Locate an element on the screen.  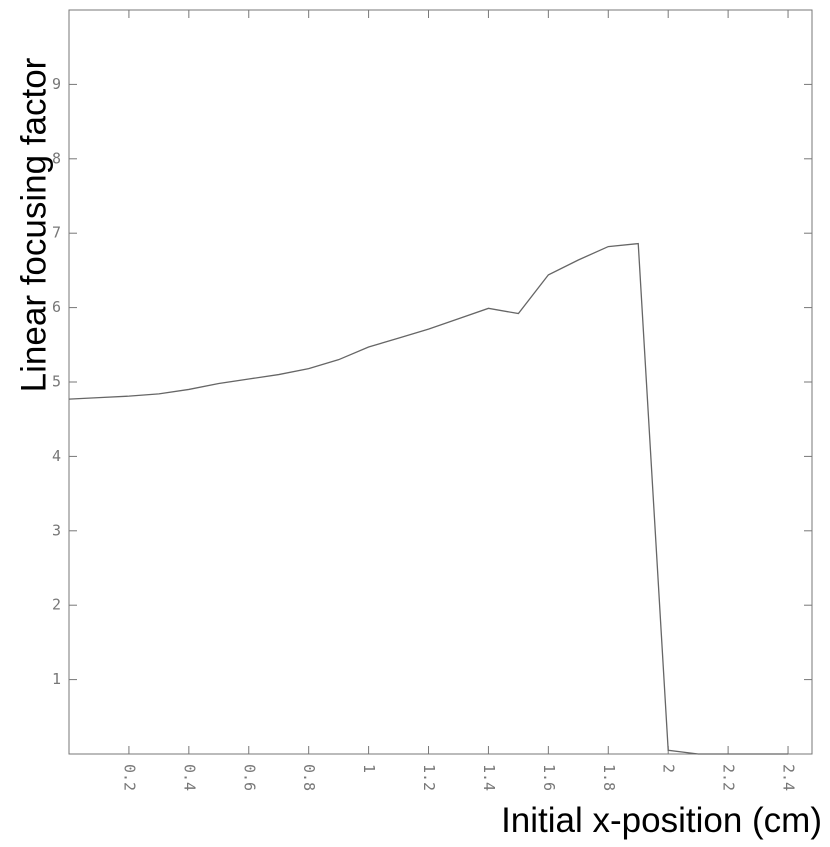
y-tick-label: 8 is located at coordinates (56, 158).